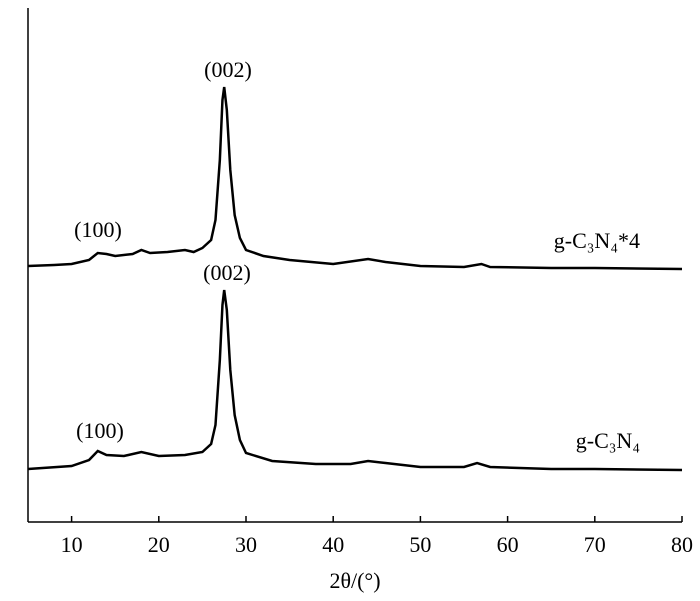 The height and width of the screenshot is (601, 700). What do you see at coordinates (597, 240) in the screenshot?
I see `series-label: g-C₃N₄*4` at bounding box center [597, 240].